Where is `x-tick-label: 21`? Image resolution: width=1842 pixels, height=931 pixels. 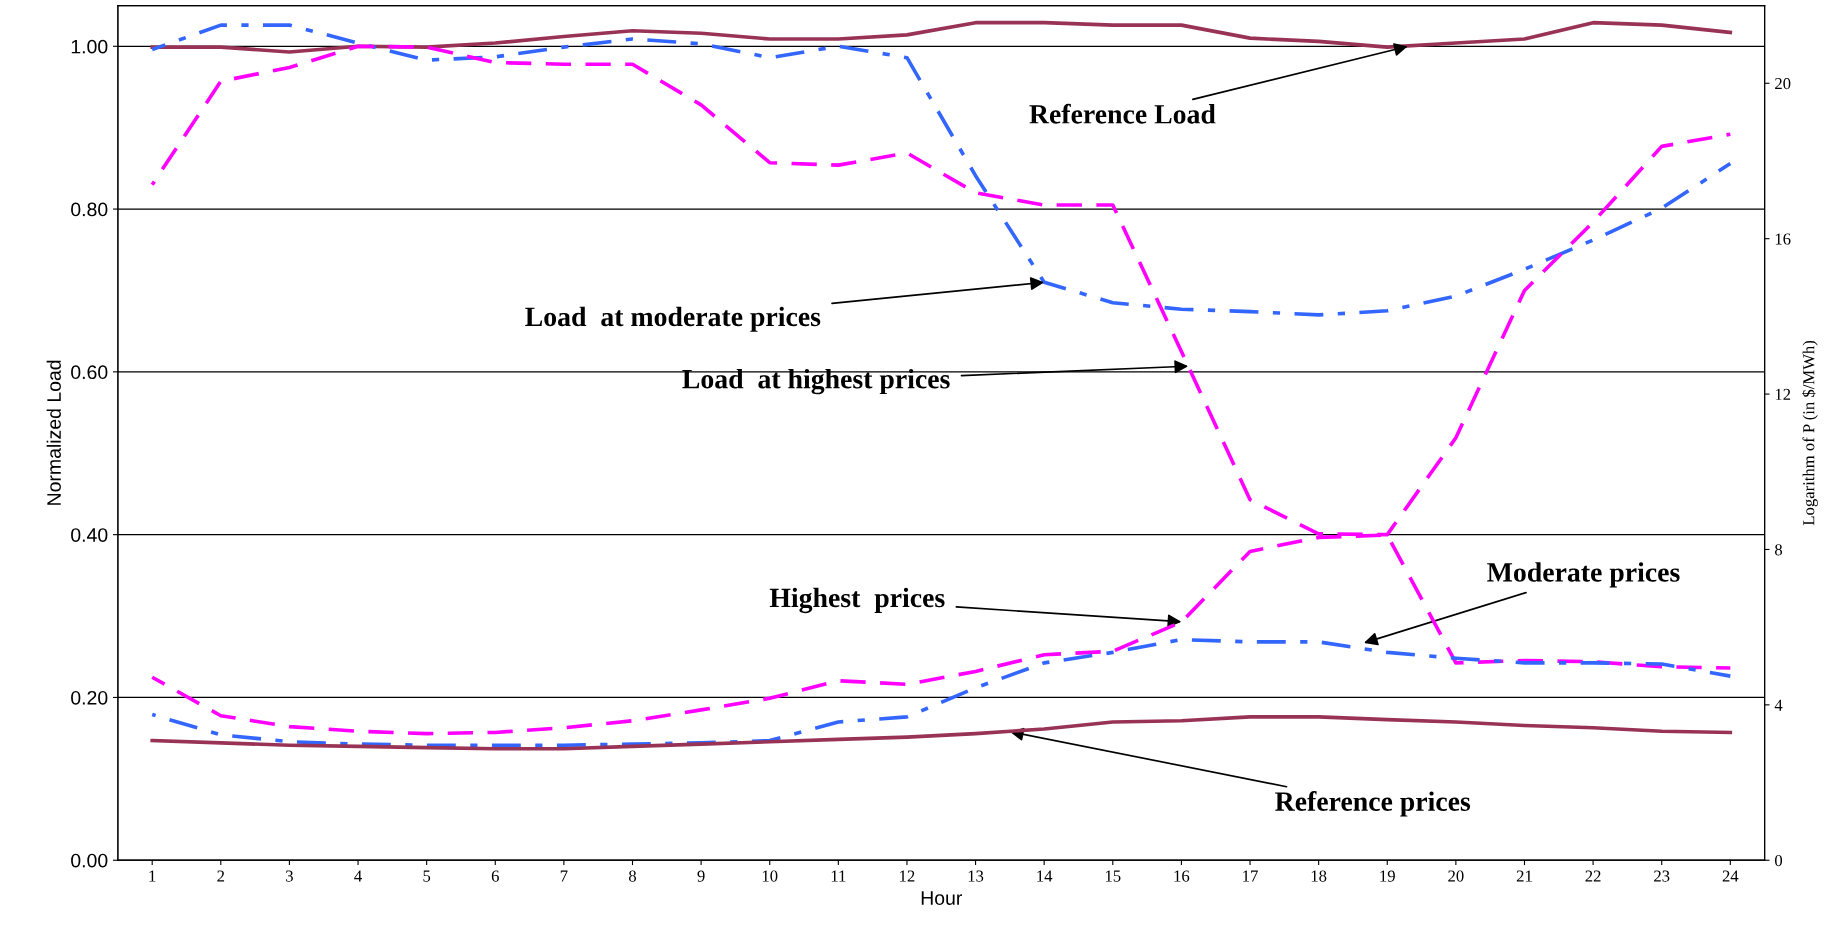
x-tick-label: 21 is located at coordinates (1524, 876).